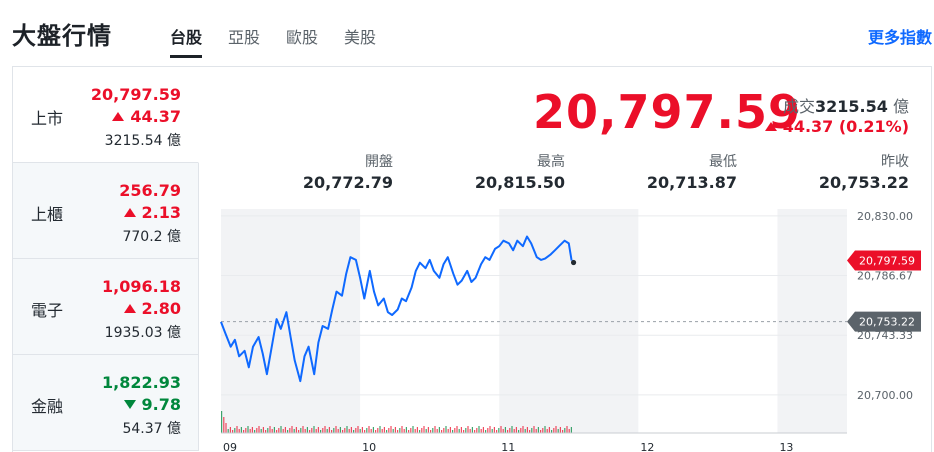 The height and width of the screenshot is (452, 934). I want to click on tab-asia: 亞股, so click(244, 37).